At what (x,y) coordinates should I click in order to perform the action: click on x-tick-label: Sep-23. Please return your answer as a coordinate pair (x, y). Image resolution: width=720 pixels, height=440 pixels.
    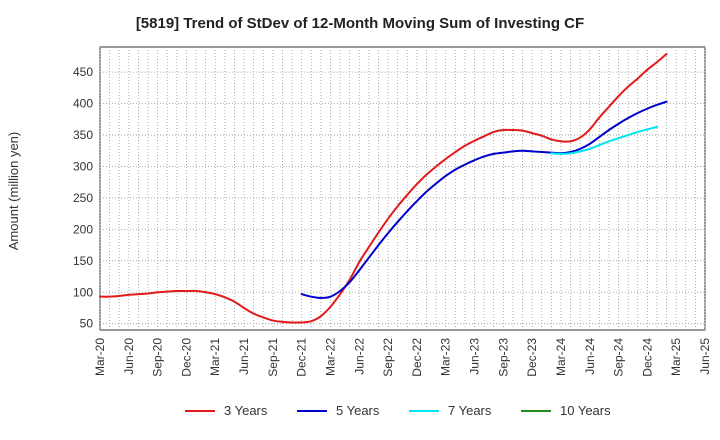
    Looking at the image, I should click on (503, 357).